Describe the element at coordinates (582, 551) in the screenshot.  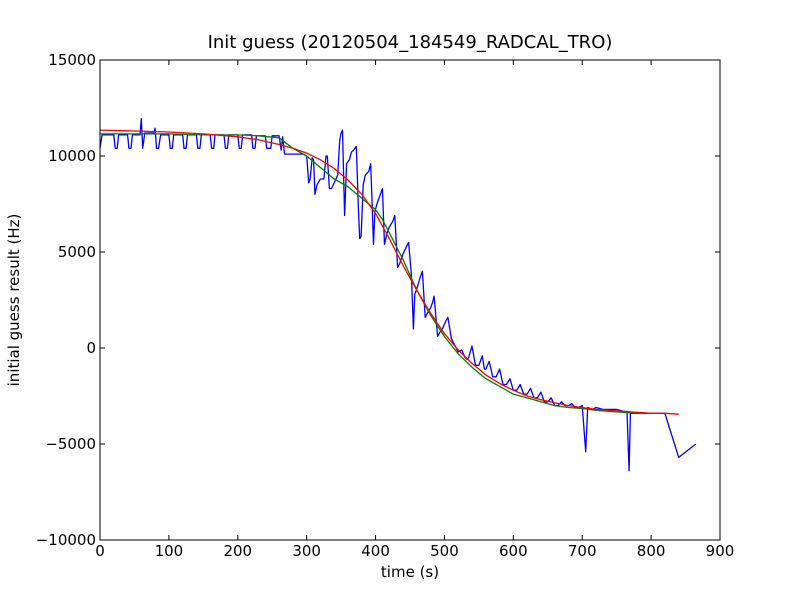
I see `x-tick-label: 700` at that location.